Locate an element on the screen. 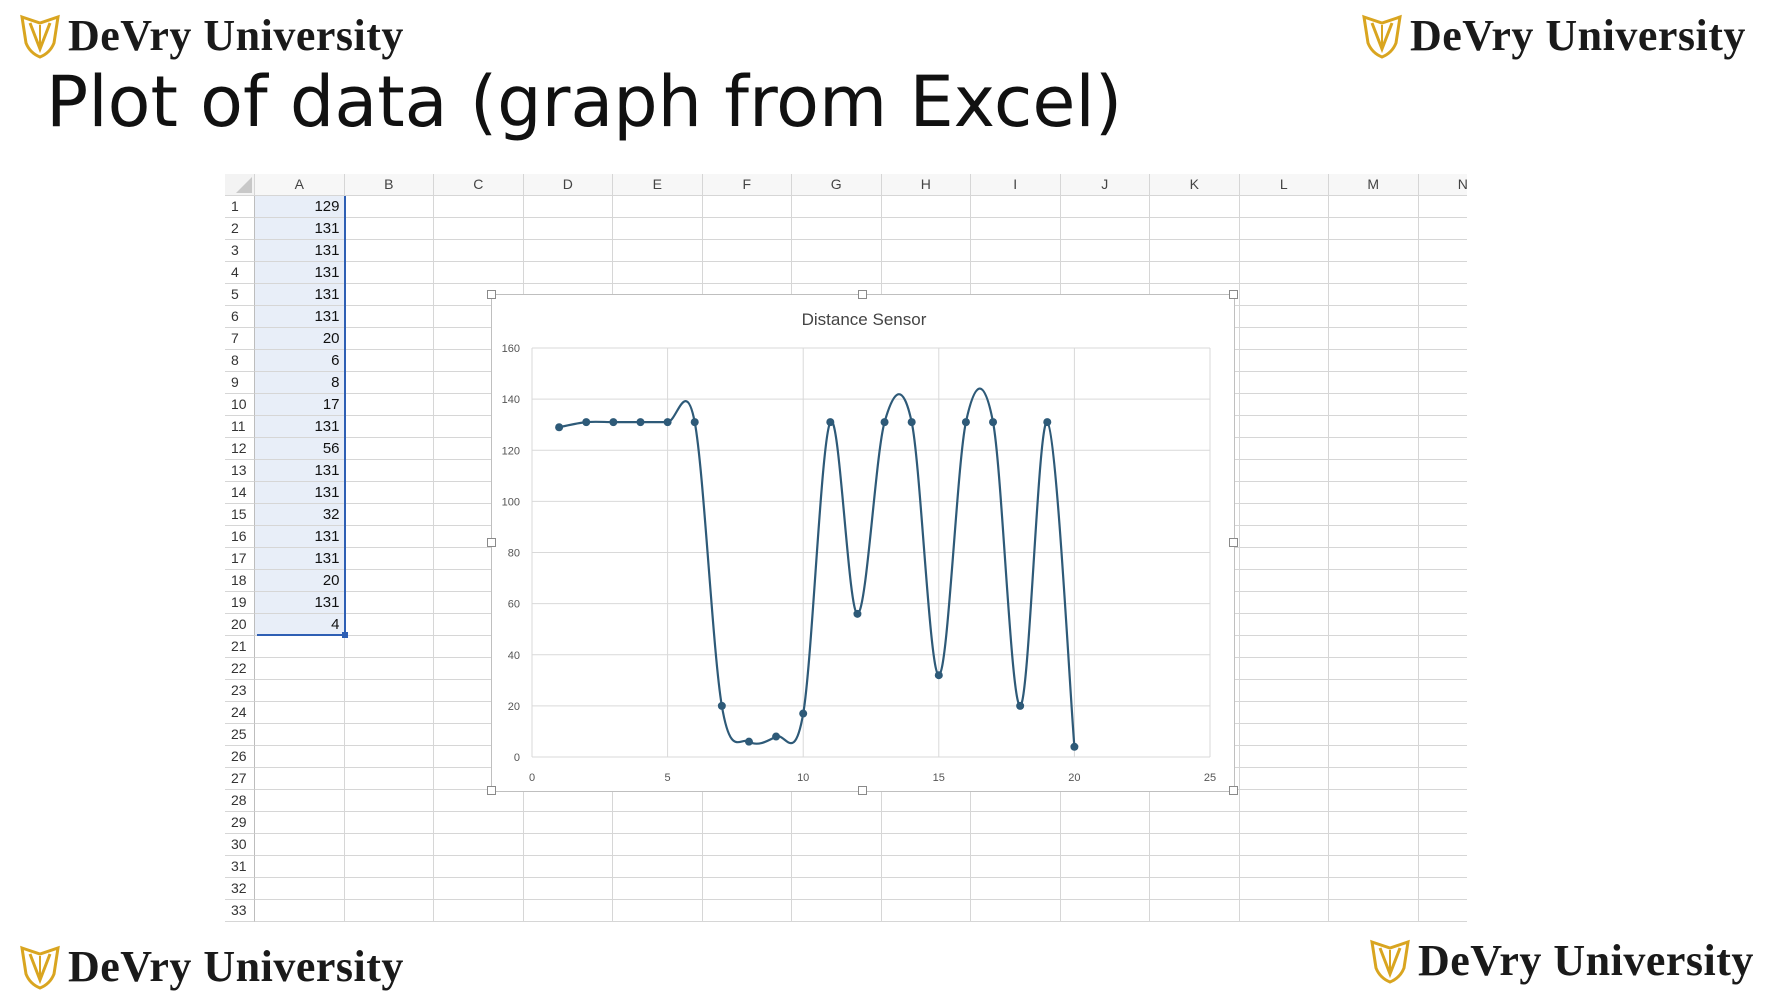  chart-resize-handle is located at coordinates (1233, 790).